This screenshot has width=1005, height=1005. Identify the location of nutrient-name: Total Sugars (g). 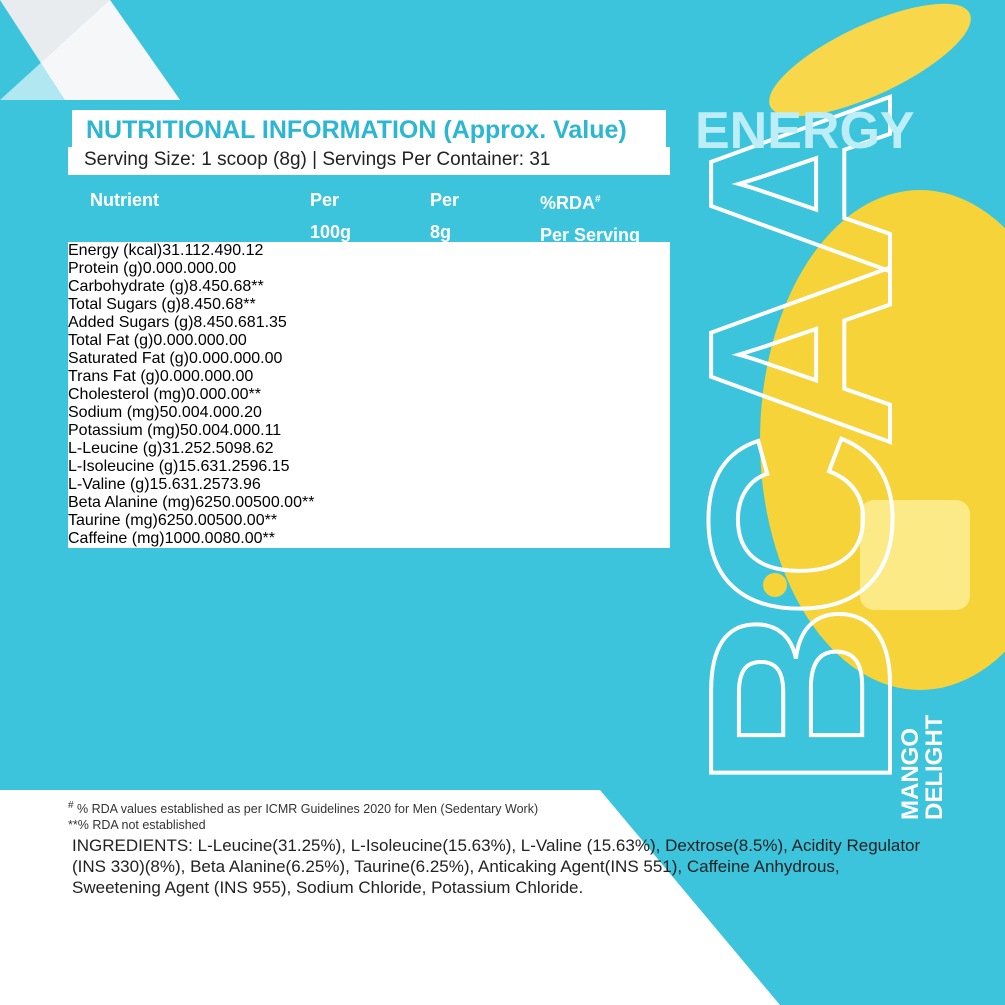
(124, 304).